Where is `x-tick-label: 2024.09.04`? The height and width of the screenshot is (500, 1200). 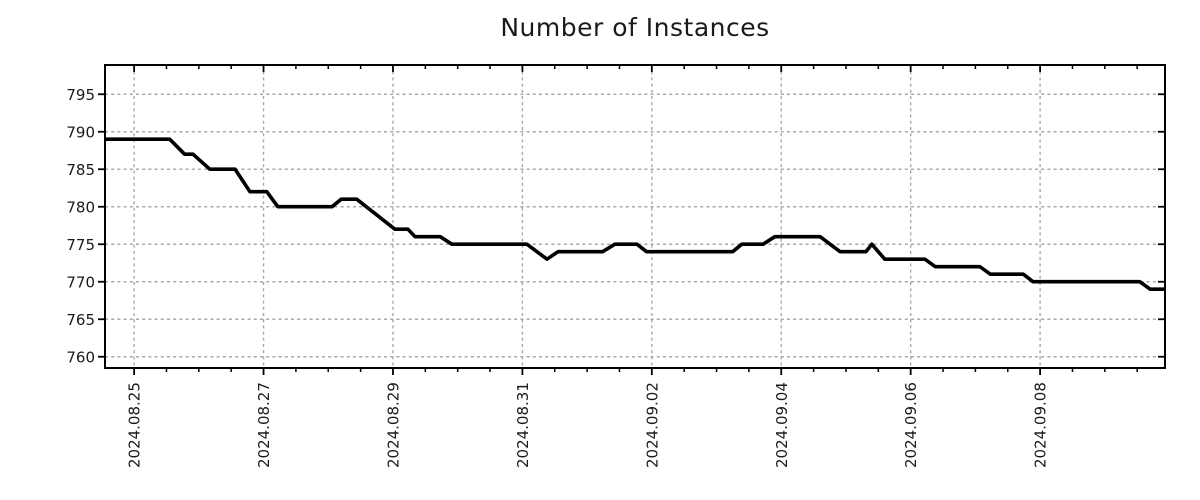 x-tick-label: 2024.09.04 is located at coordinates (782, 425).